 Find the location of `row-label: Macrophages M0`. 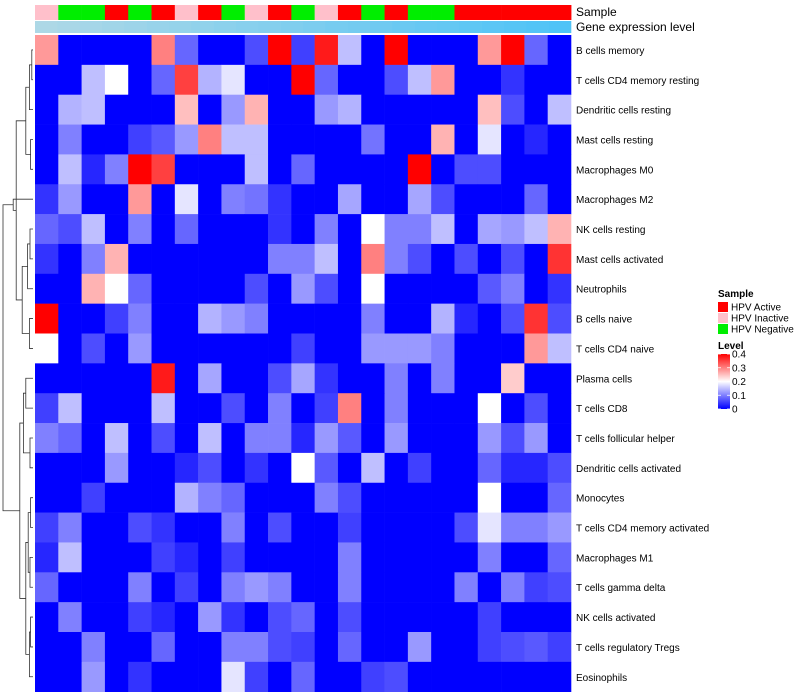

row-label: Macrophages M0 is located at coordinates (615, 170).